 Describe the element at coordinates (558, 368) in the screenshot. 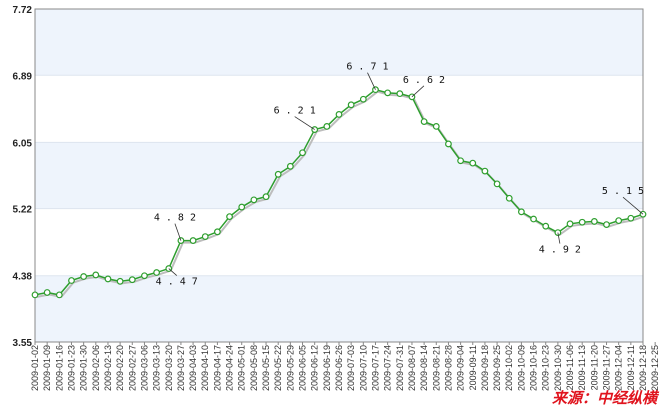

I see `x-tick-label: 2009-10-30` at that location.